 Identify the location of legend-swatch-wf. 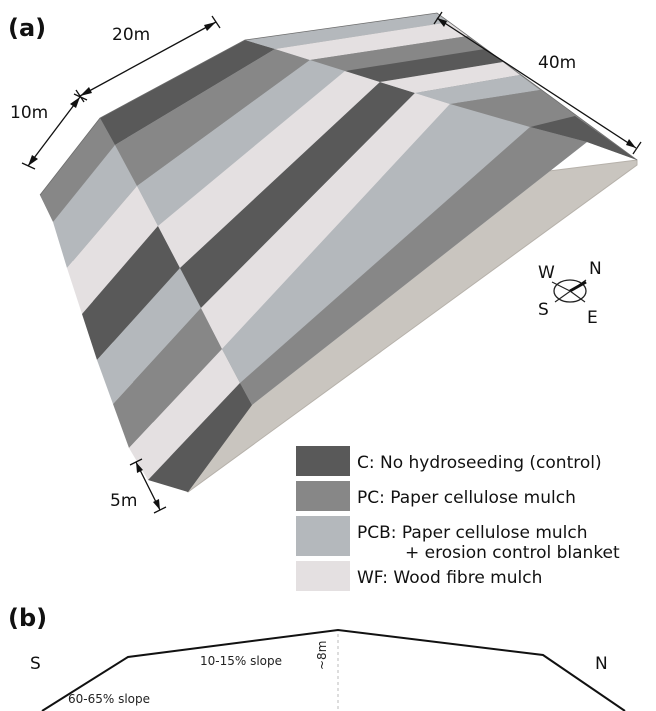
(323, 576).